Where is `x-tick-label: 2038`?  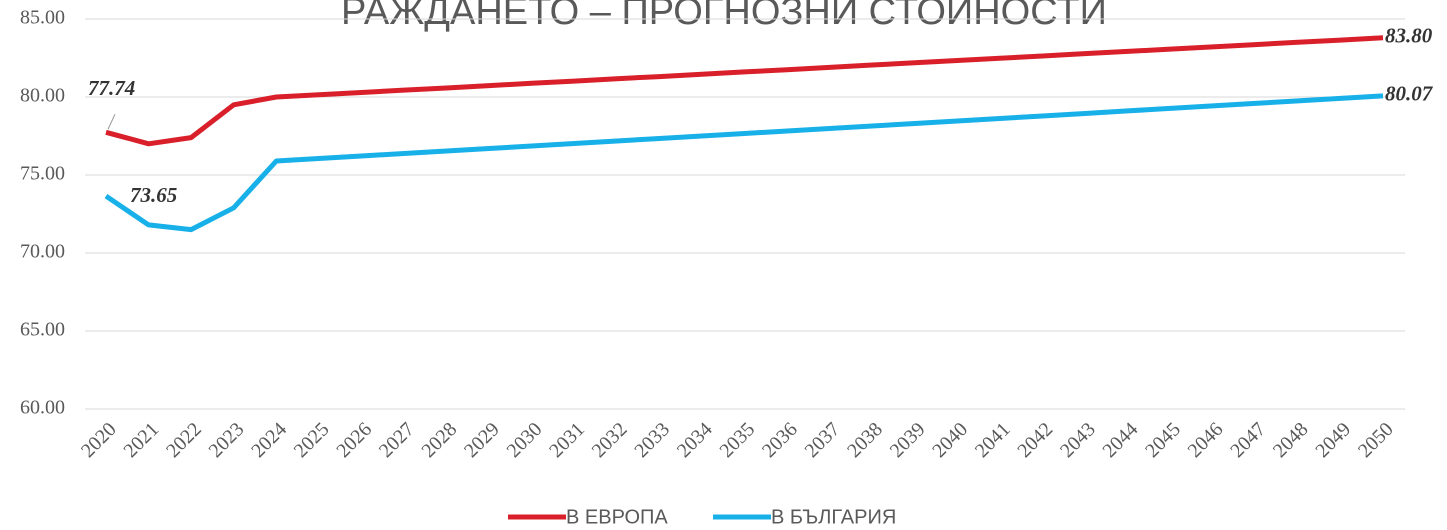
x-tick-label: 2038 is located at coordinates (865, 440).